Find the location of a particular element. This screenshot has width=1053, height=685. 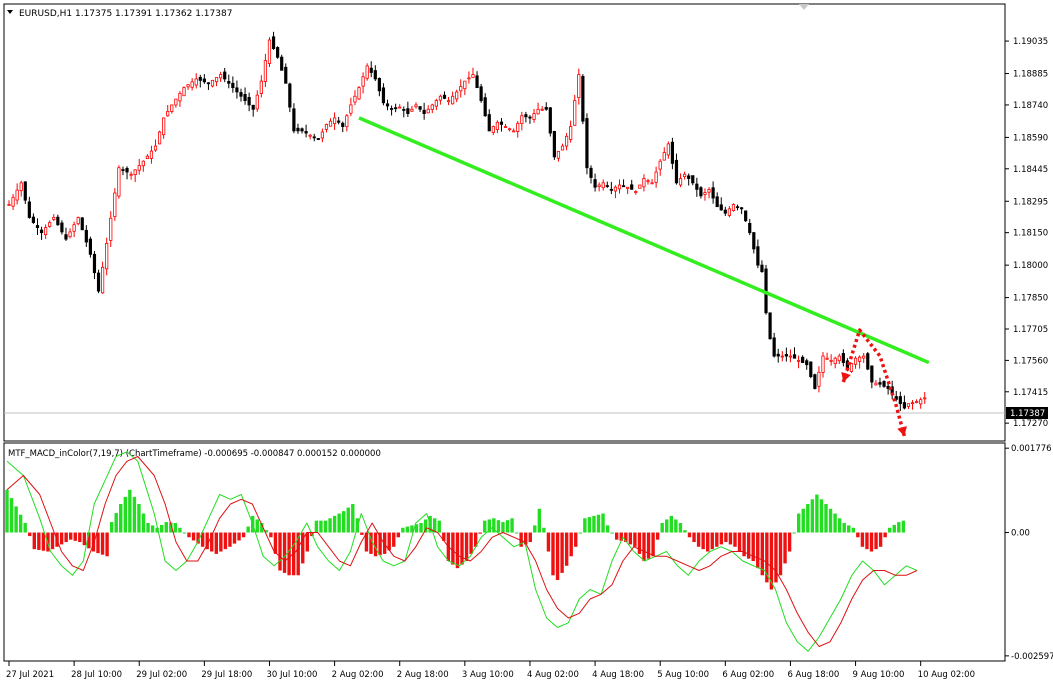

price-tick-label: 1.18885 is located at coordinates (1030, 75).